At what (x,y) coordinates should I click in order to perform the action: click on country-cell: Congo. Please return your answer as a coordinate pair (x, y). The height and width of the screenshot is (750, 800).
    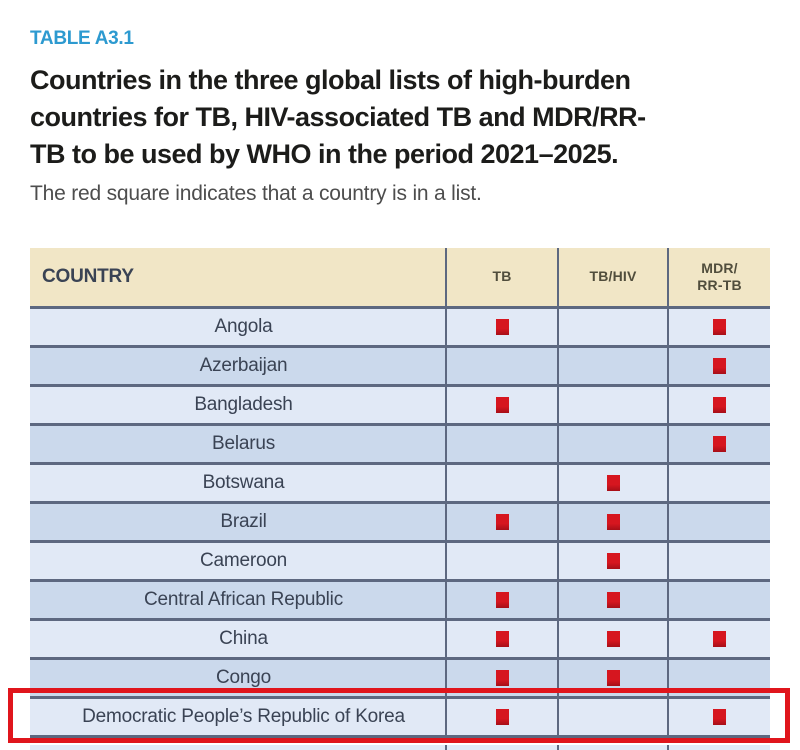
    Looking at the image, I should click on (243, 677).